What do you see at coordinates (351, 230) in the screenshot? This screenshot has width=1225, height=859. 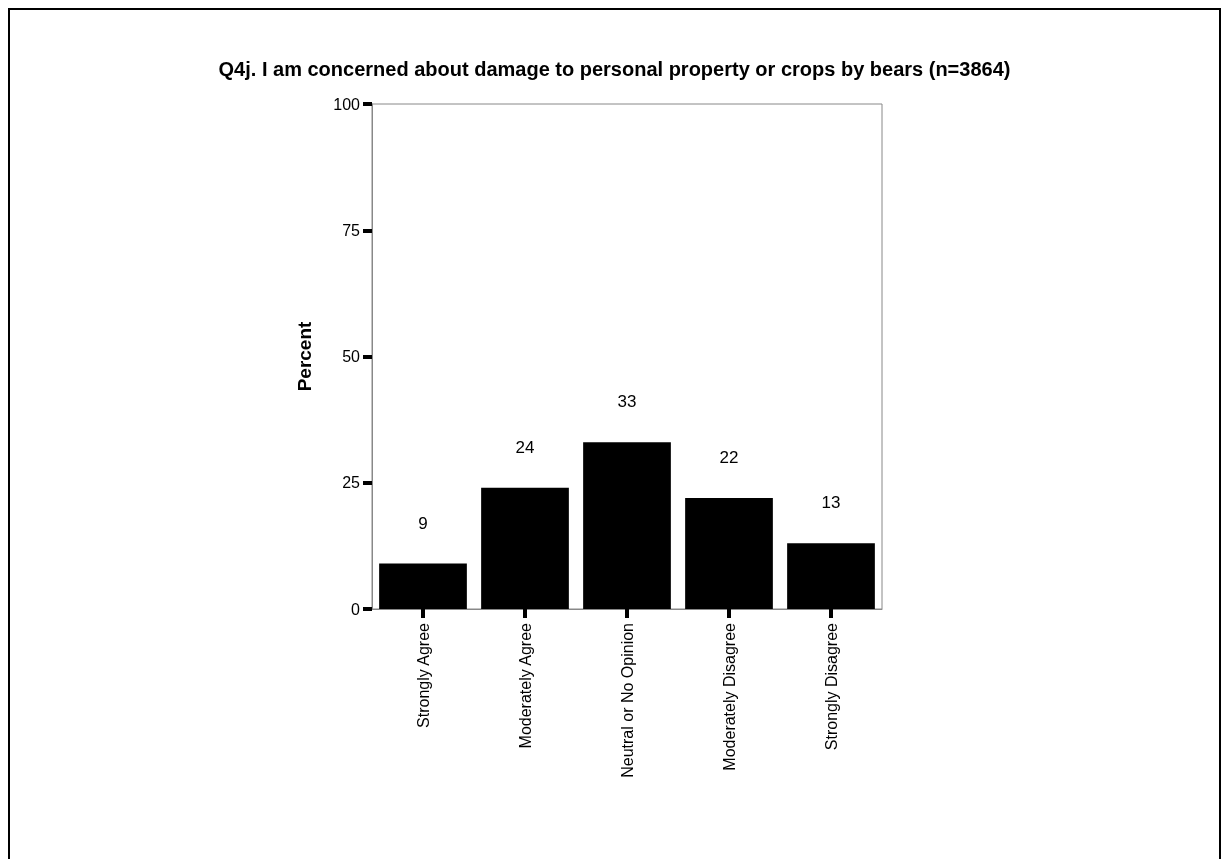 I see `y-tick-label: 75` at bounding box center [351, 230].